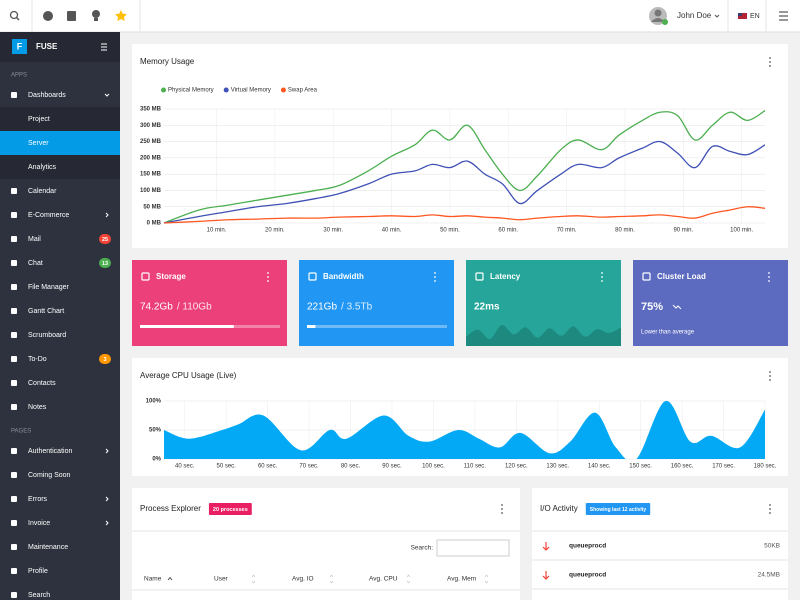 Image resolution: width=800 pixels, height=600 pixels. I want to click on nav-item: Profile, so click(29, 571).